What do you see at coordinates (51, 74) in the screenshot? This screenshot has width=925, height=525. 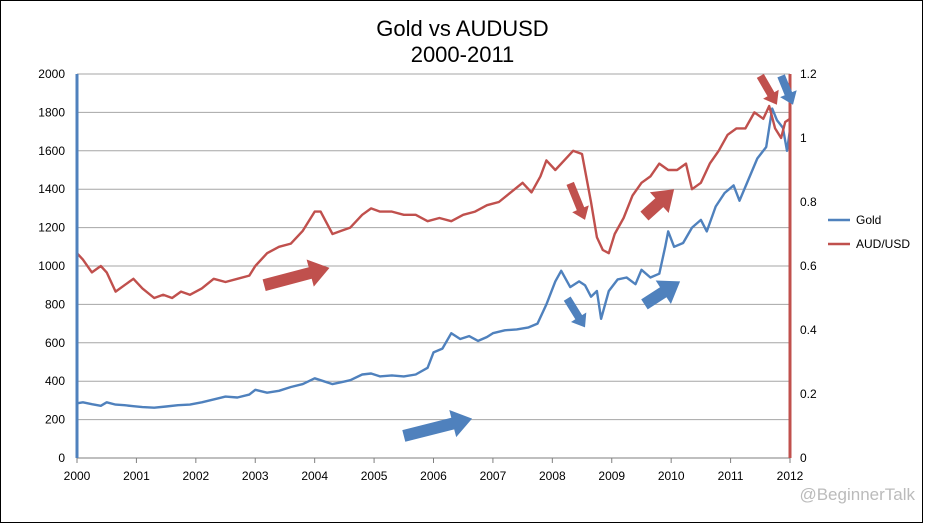 I see `y-left-tick-label: 2000` at bounding box center [51, 74].